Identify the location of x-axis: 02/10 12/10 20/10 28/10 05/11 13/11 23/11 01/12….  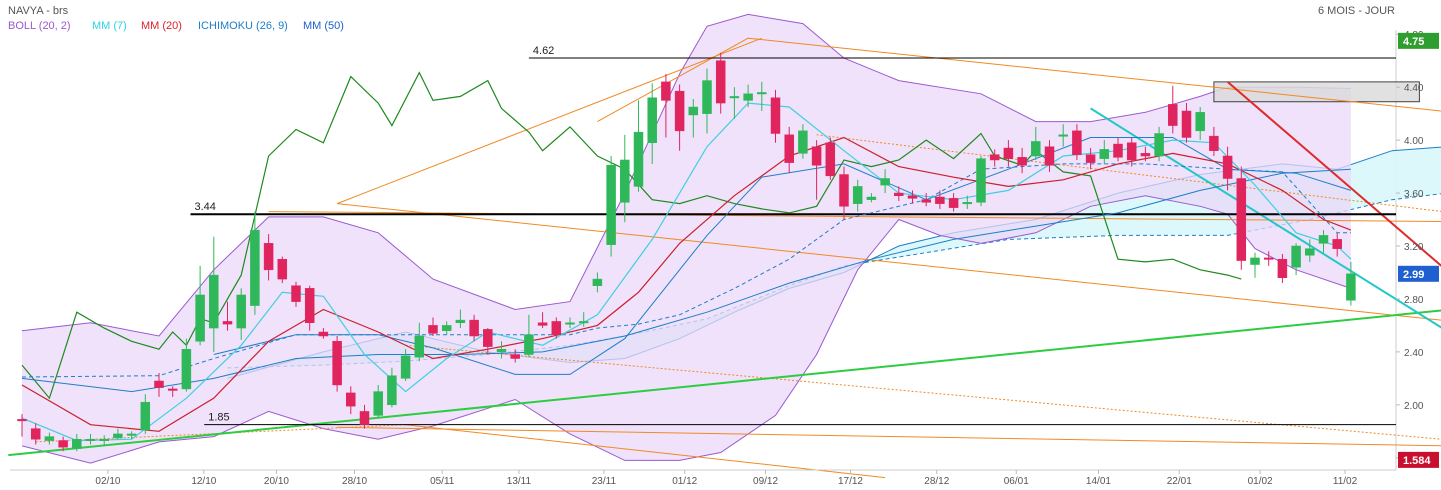
(703, 478).